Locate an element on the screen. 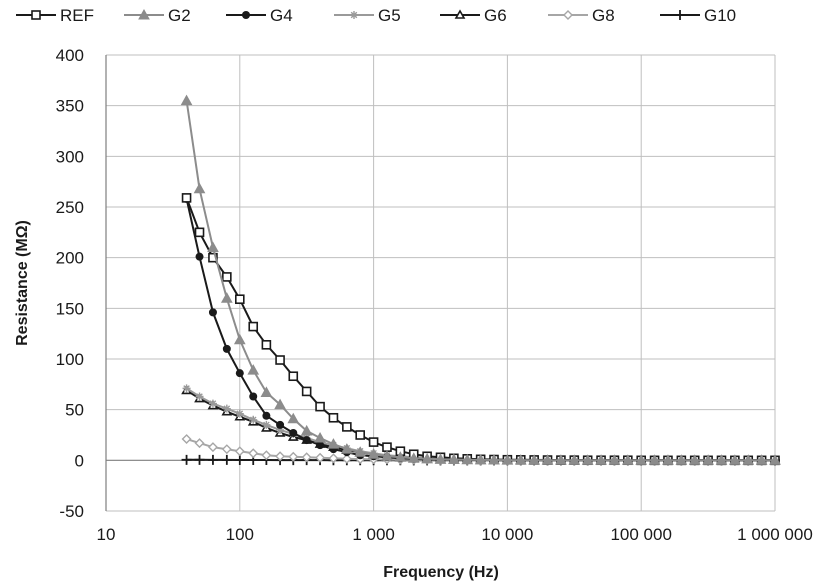 The height and width of the screenshot is (587, 826). legend-item-g4: G4 is located at coordinates (259, 15).